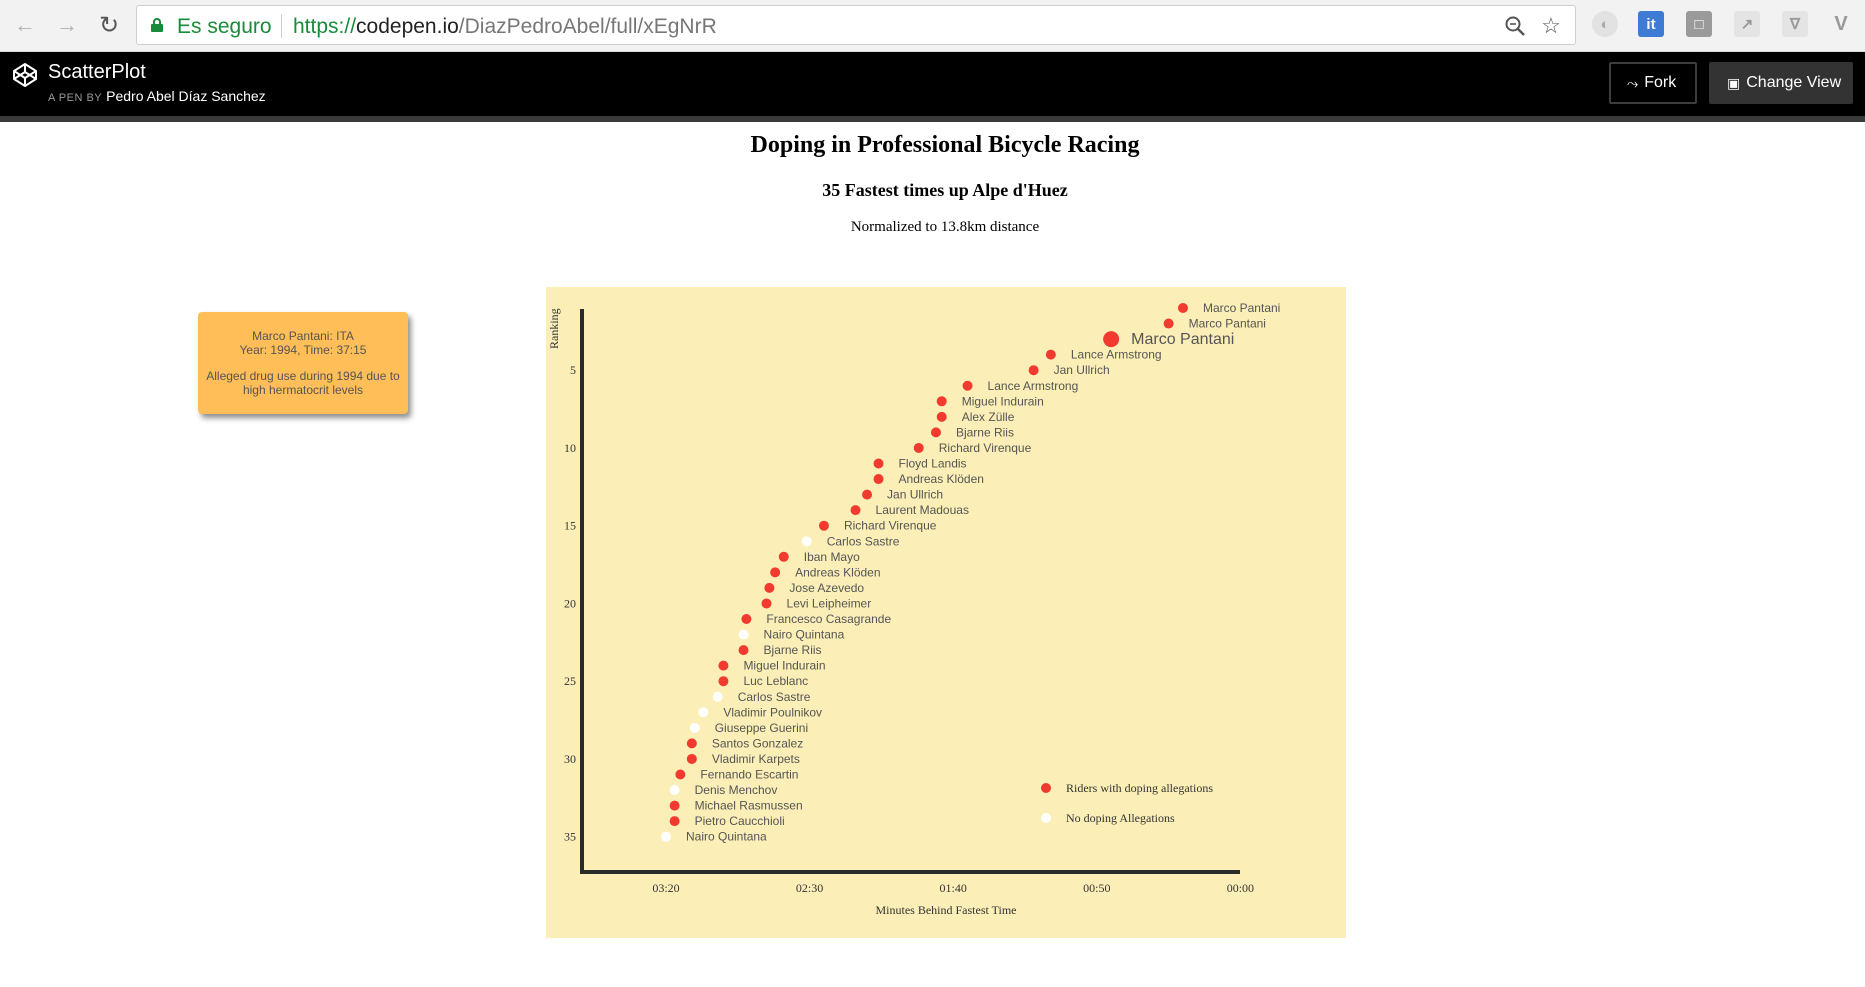 This screenshot has height=987, width=1865. What do you see at coordinates (775, 681) in the screenshot?
I see `point-label: Luc Leblanc` at bounding box center [775, 681].